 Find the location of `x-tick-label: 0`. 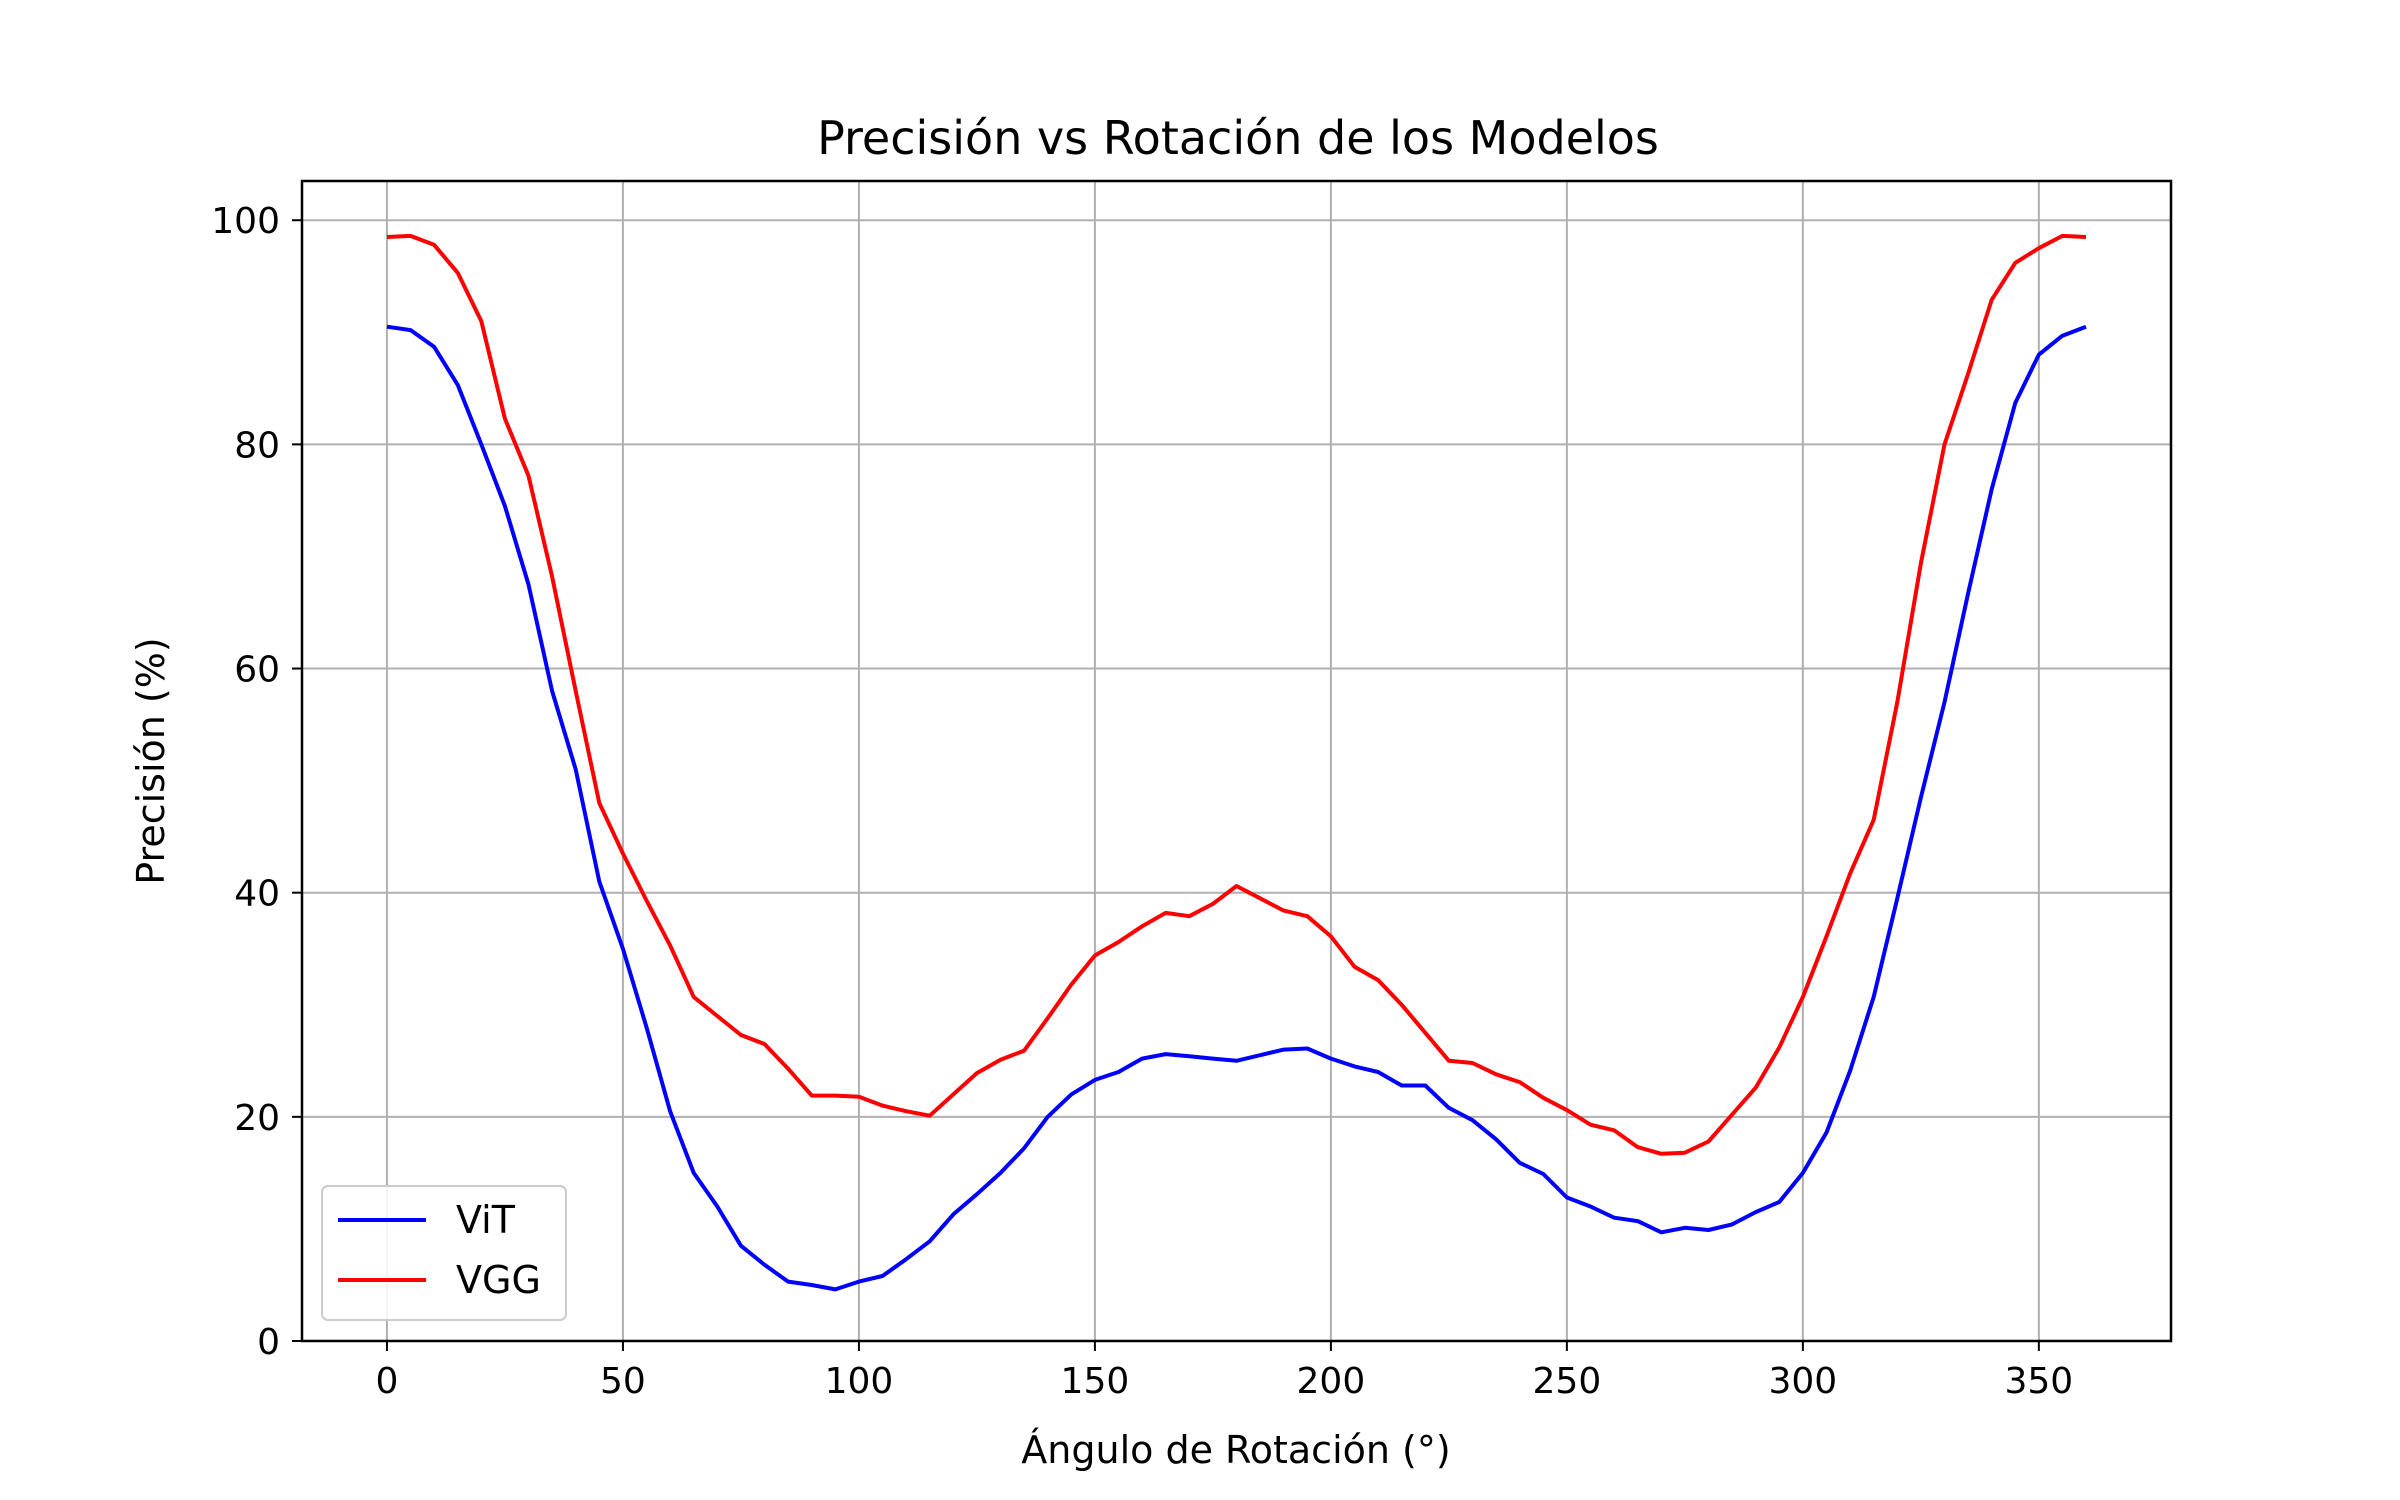

x-tick-label: 0 is located at coordinates (387, 1381).